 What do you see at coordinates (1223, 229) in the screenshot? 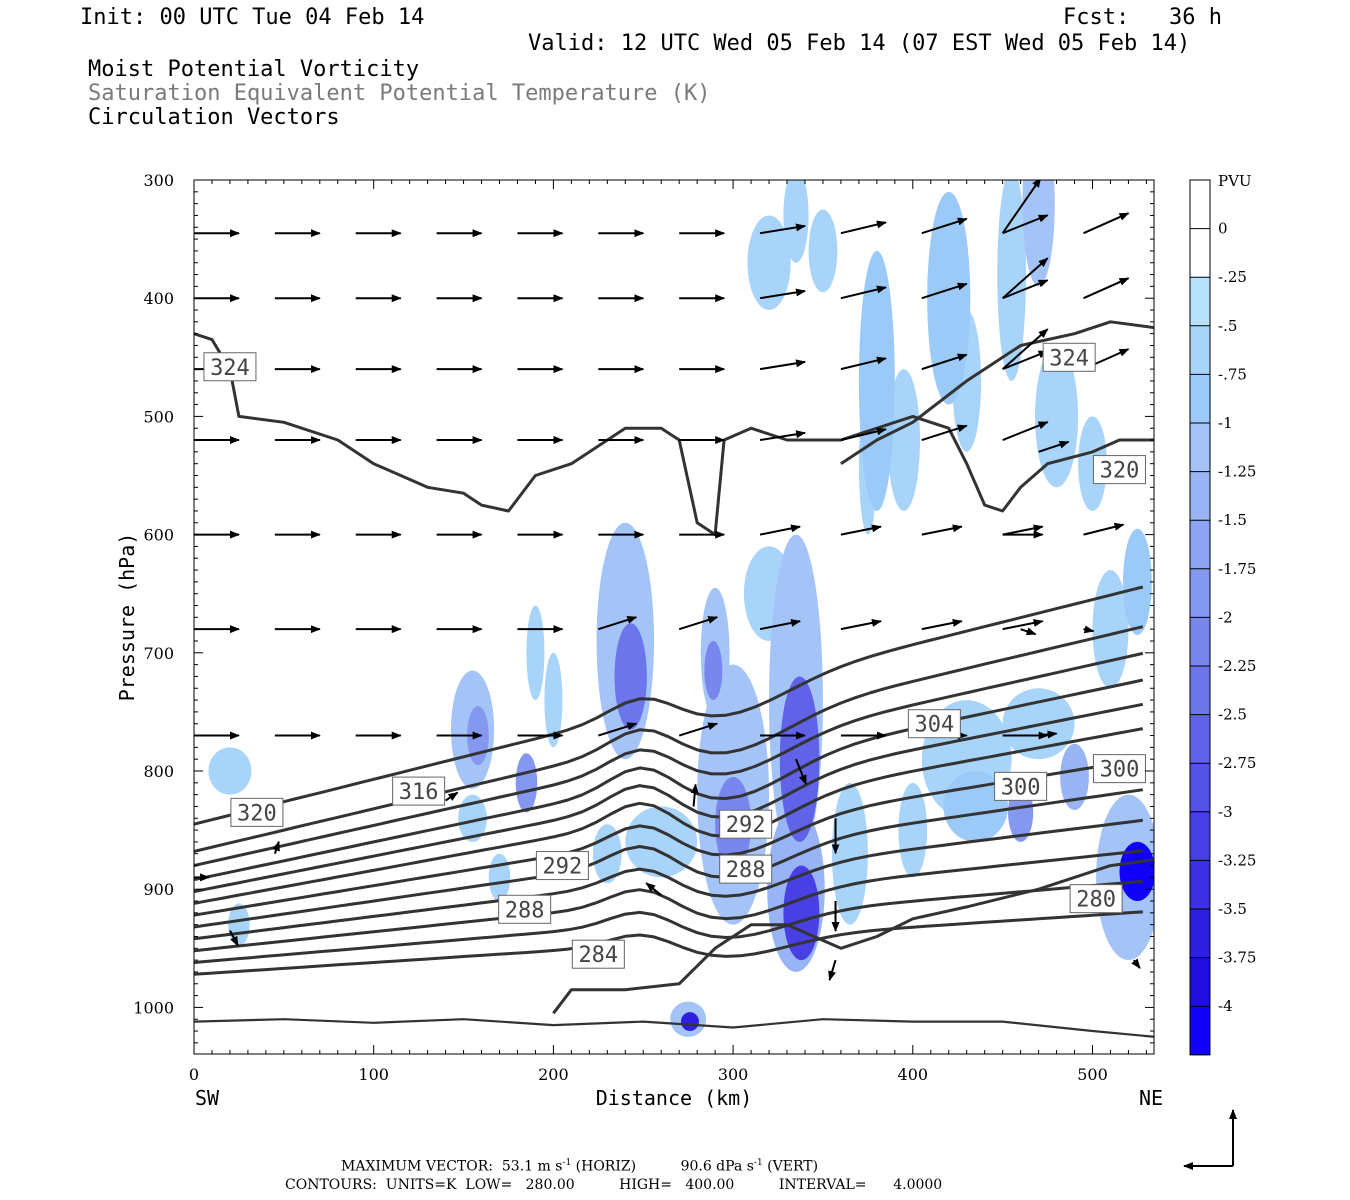
I see `colorbar-label: 0` at bounding box center [1223, 229].